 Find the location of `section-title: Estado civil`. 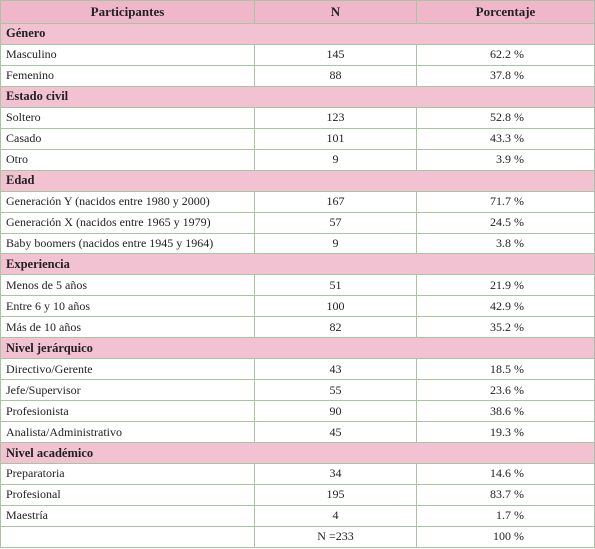

section-title: Estado civil is located at coordinates (297, 96).